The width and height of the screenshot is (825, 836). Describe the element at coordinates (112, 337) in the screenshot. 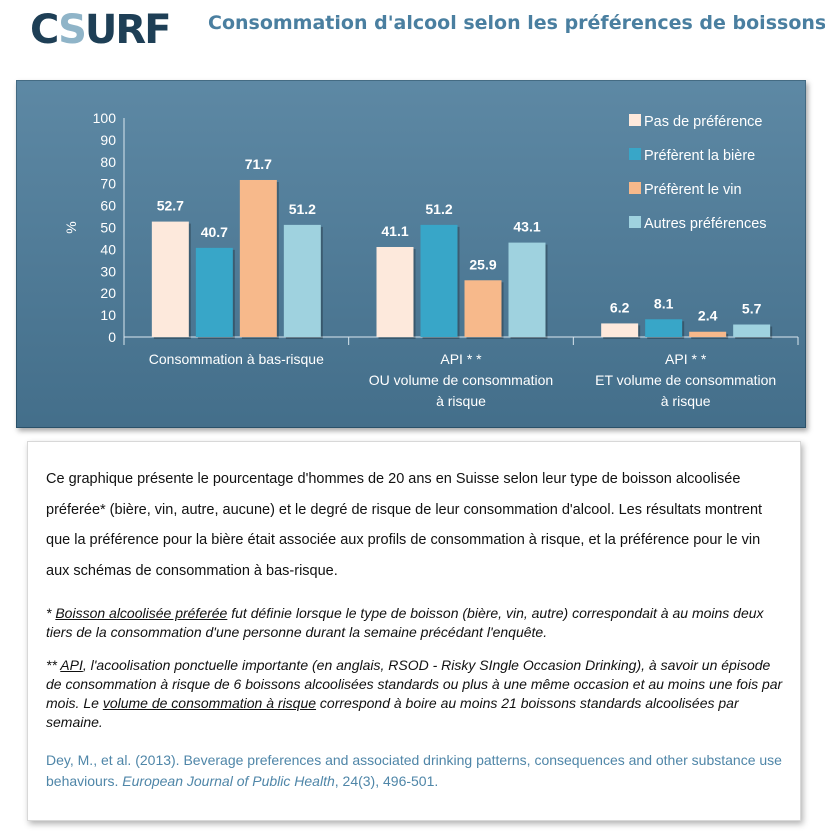

I see `y-tick-label: 0` at that location.